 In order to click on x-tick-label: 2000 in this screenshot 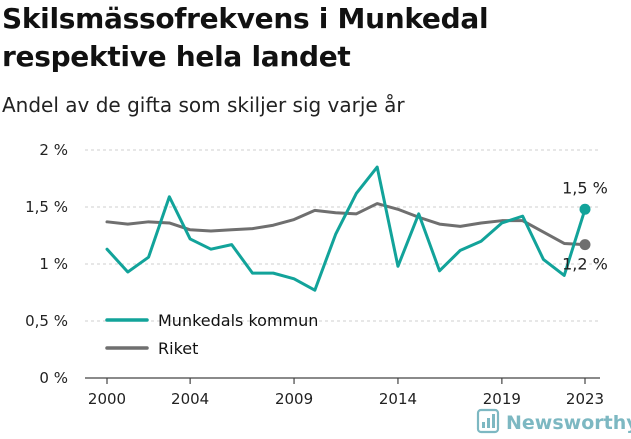, I will do `click(107, 399)`.